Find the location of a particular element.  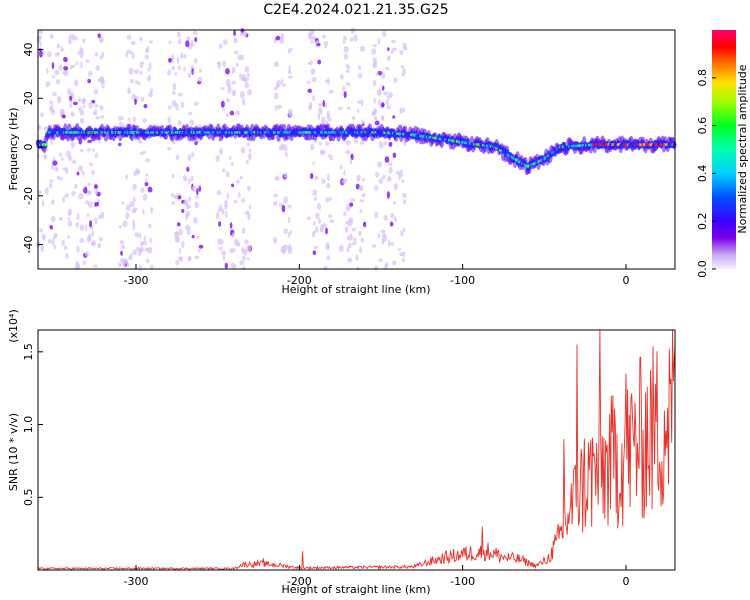

snr-x-ticks: -300 -200 -100 0 is located at coordinates (377, 576).